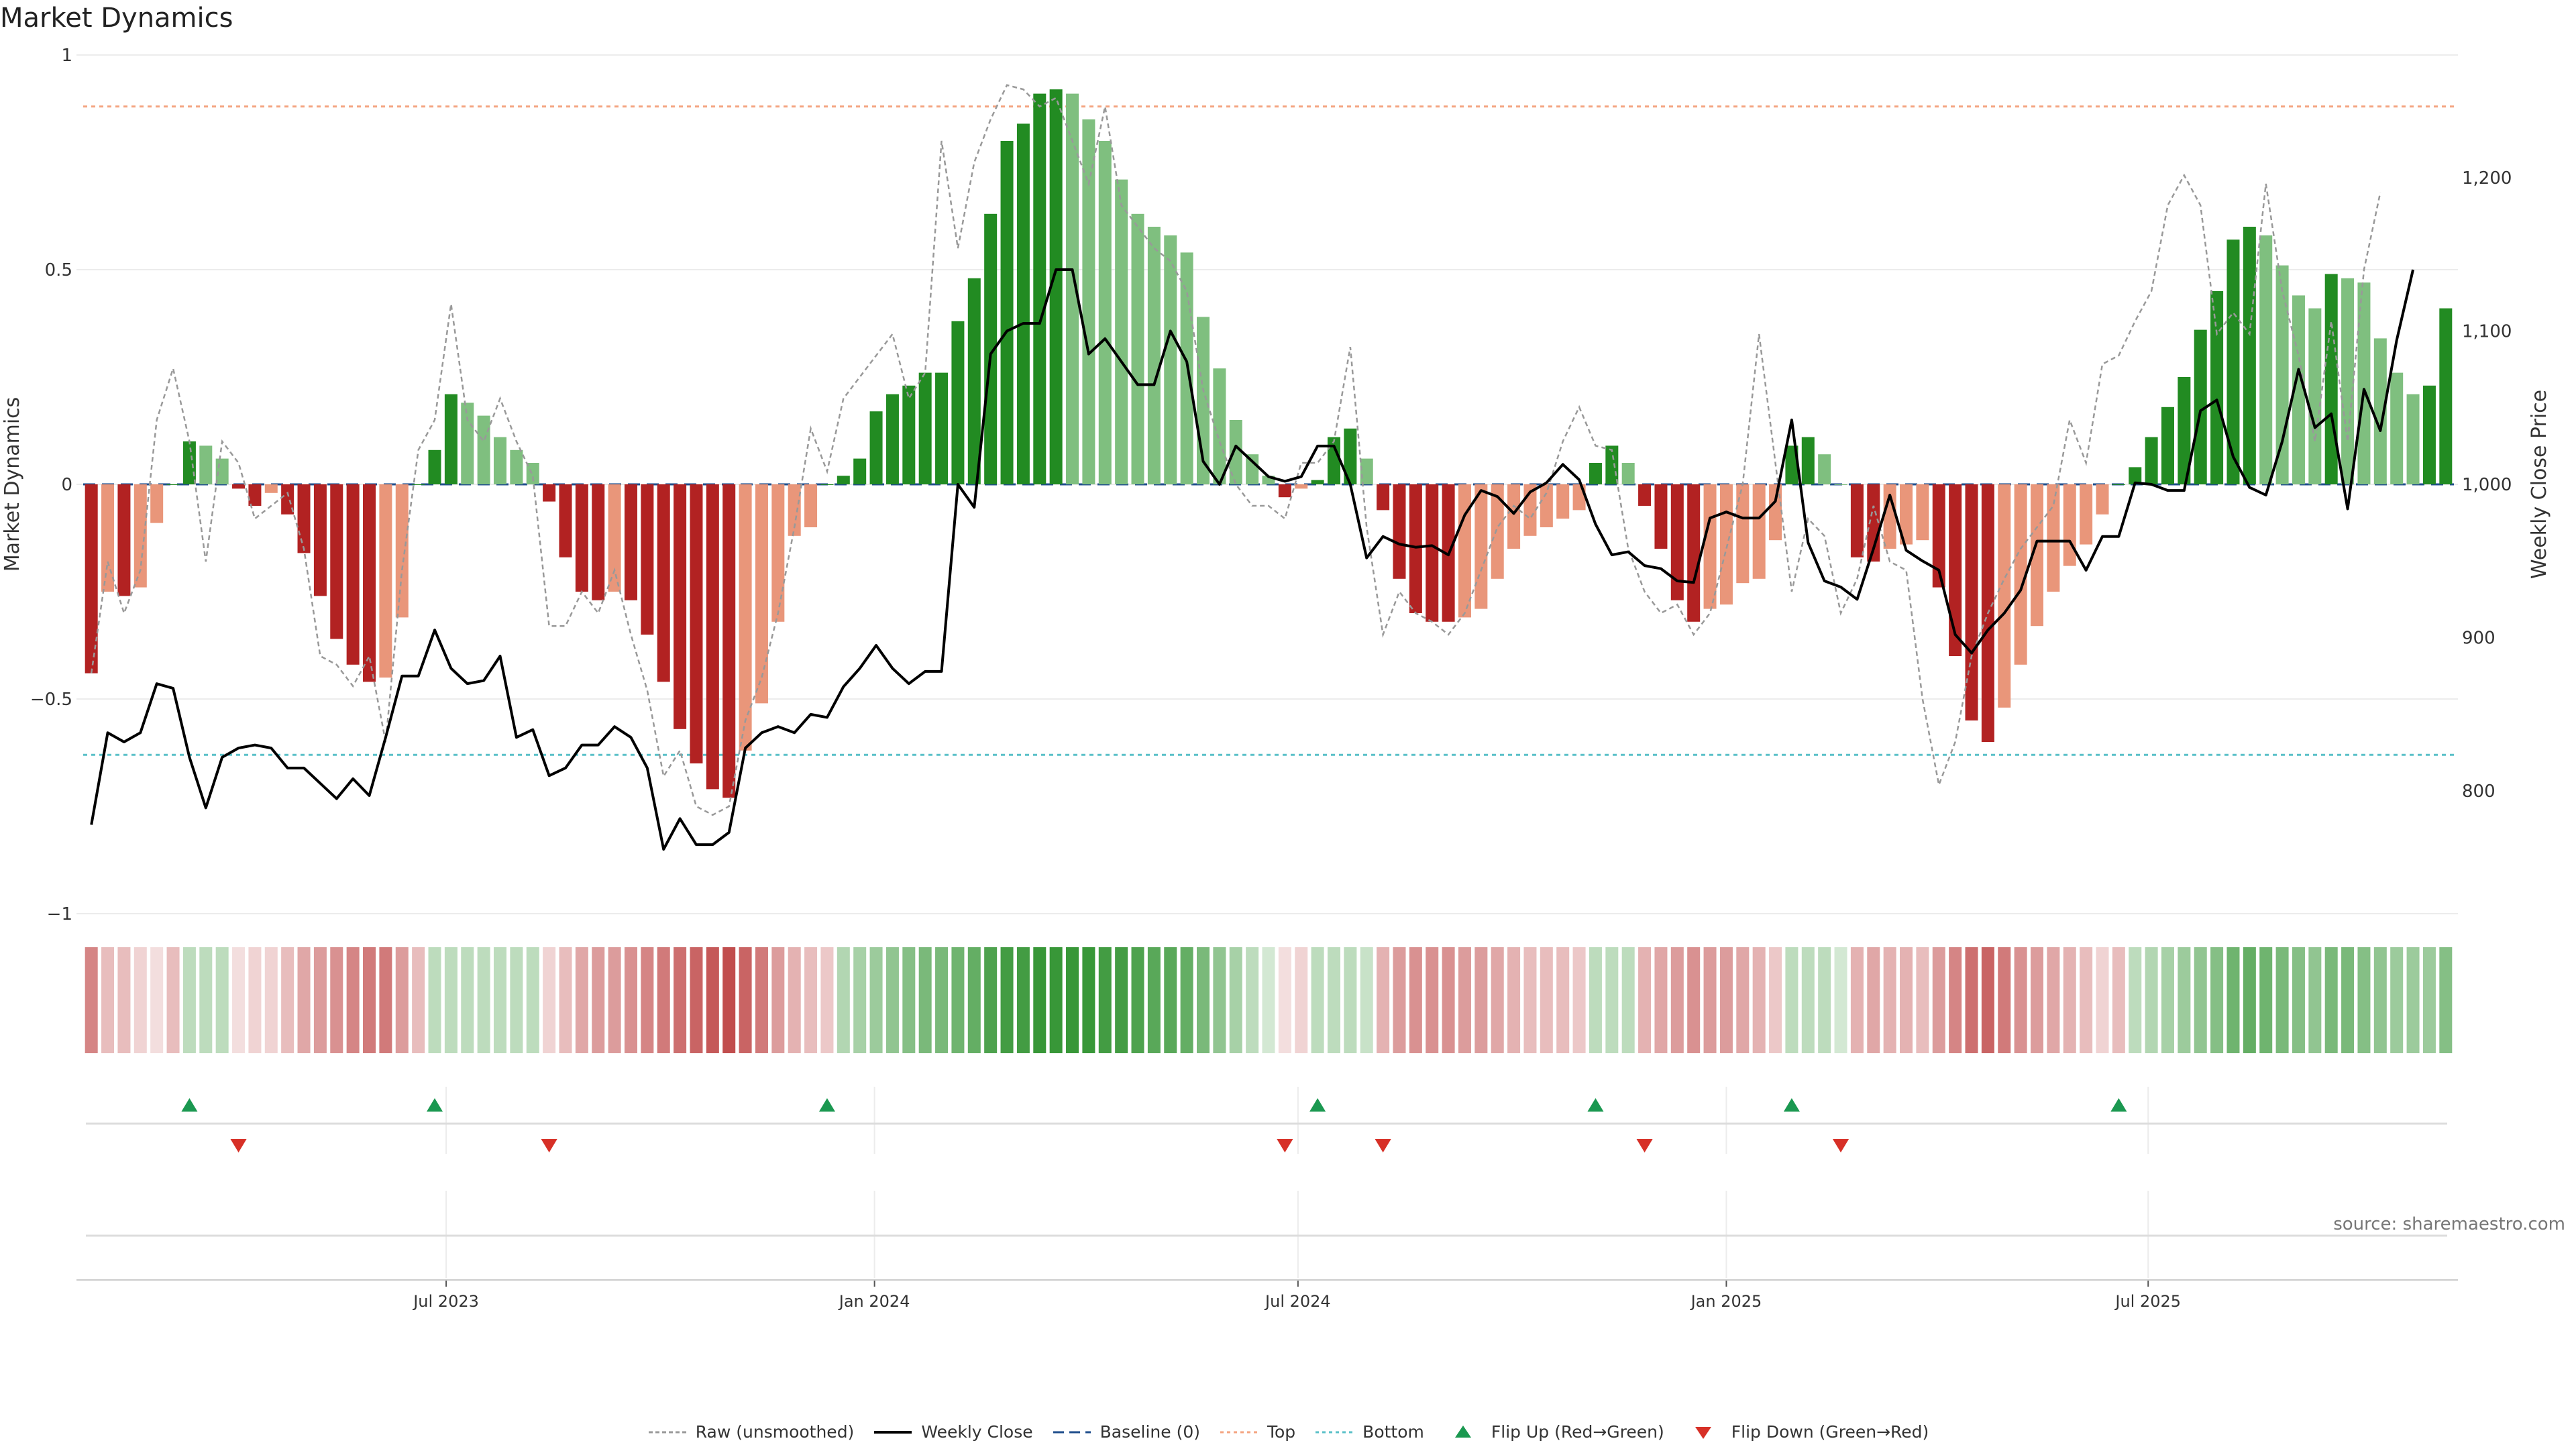 The width and height of the screenshot is (2576, 1449). What do you see at coordinates (59, 914) in the screenshot?
I see `y-tick-label: −1` at bounding box center [59, 914].